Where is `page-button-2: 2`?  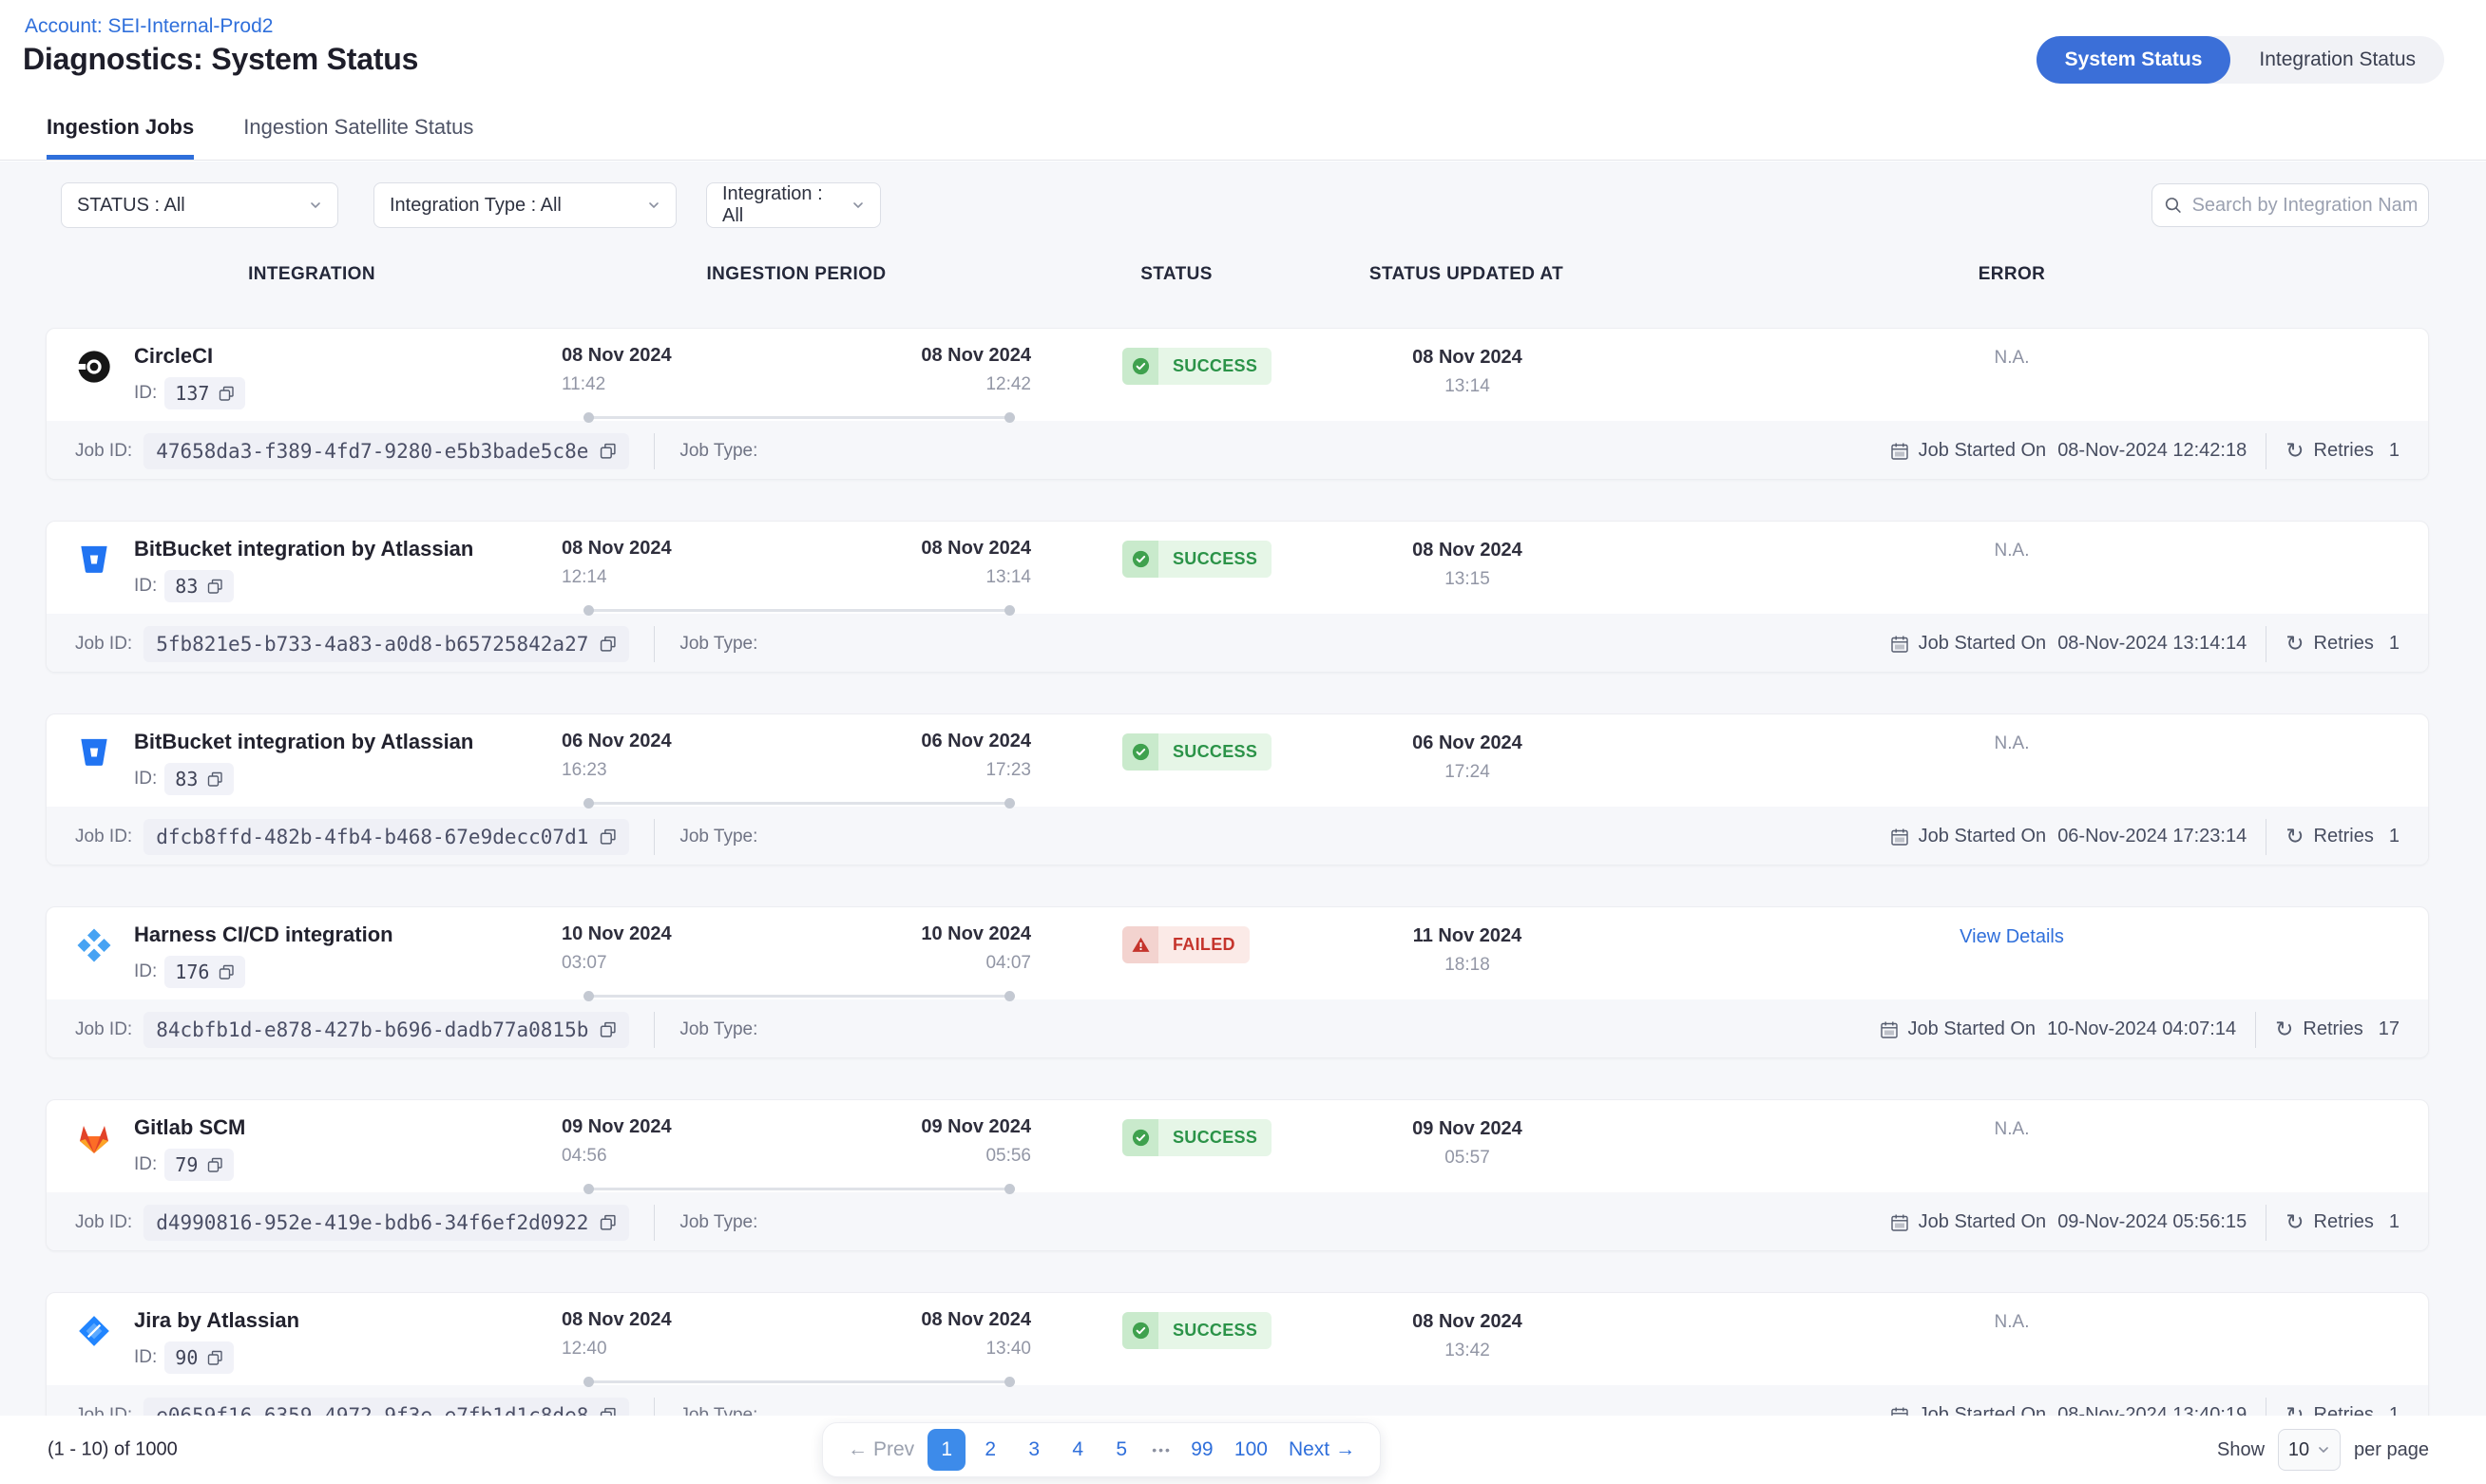
page-button-2: 2 is located at coordinates (990, 1450).